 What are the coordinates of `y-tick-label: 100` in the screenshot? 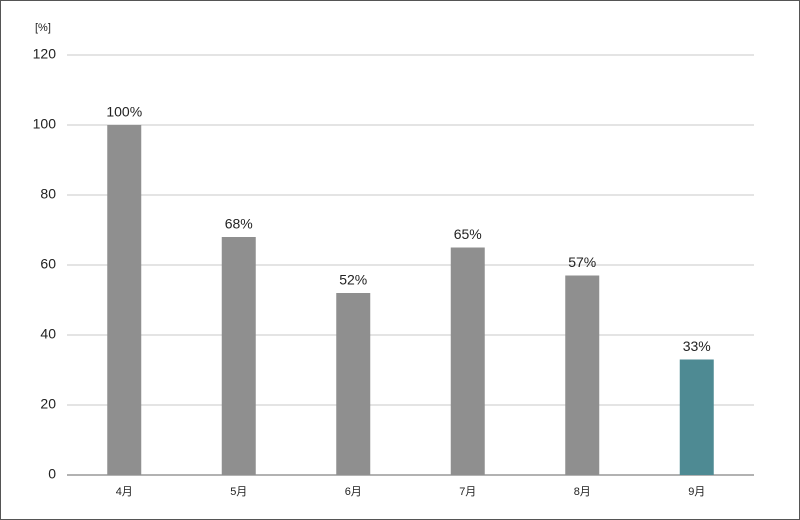 It's located at (45, 124).